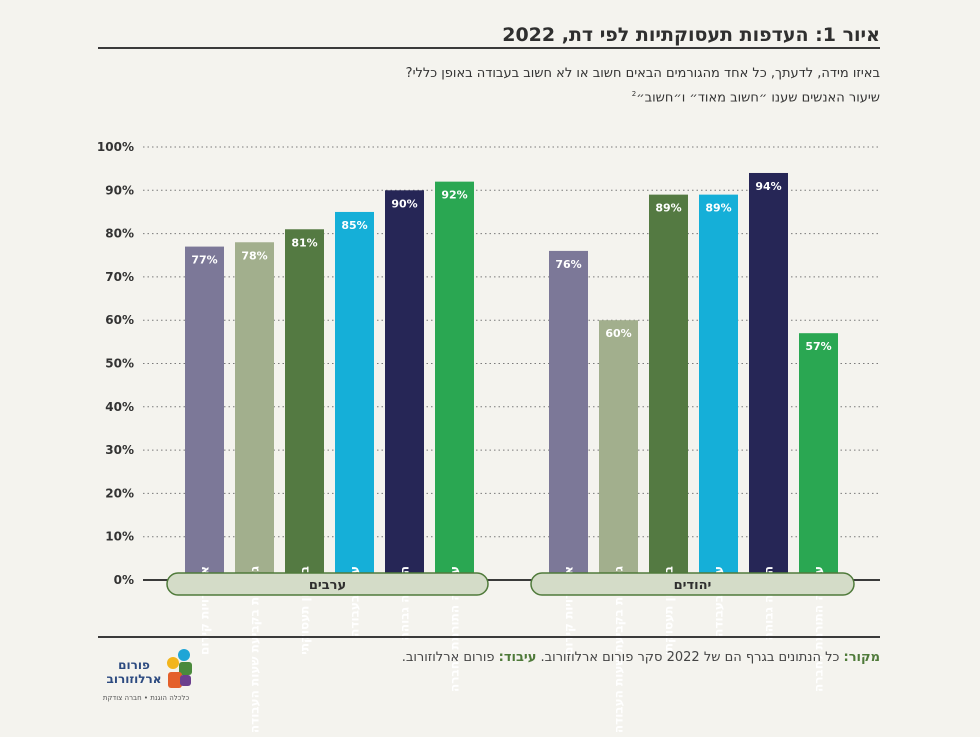 This screenshot has height=737, width=980. What do you see at coordinates (568, 264) in the screenshot?
I see `bar-value-label: 76%` at bounding box center [568, 264].